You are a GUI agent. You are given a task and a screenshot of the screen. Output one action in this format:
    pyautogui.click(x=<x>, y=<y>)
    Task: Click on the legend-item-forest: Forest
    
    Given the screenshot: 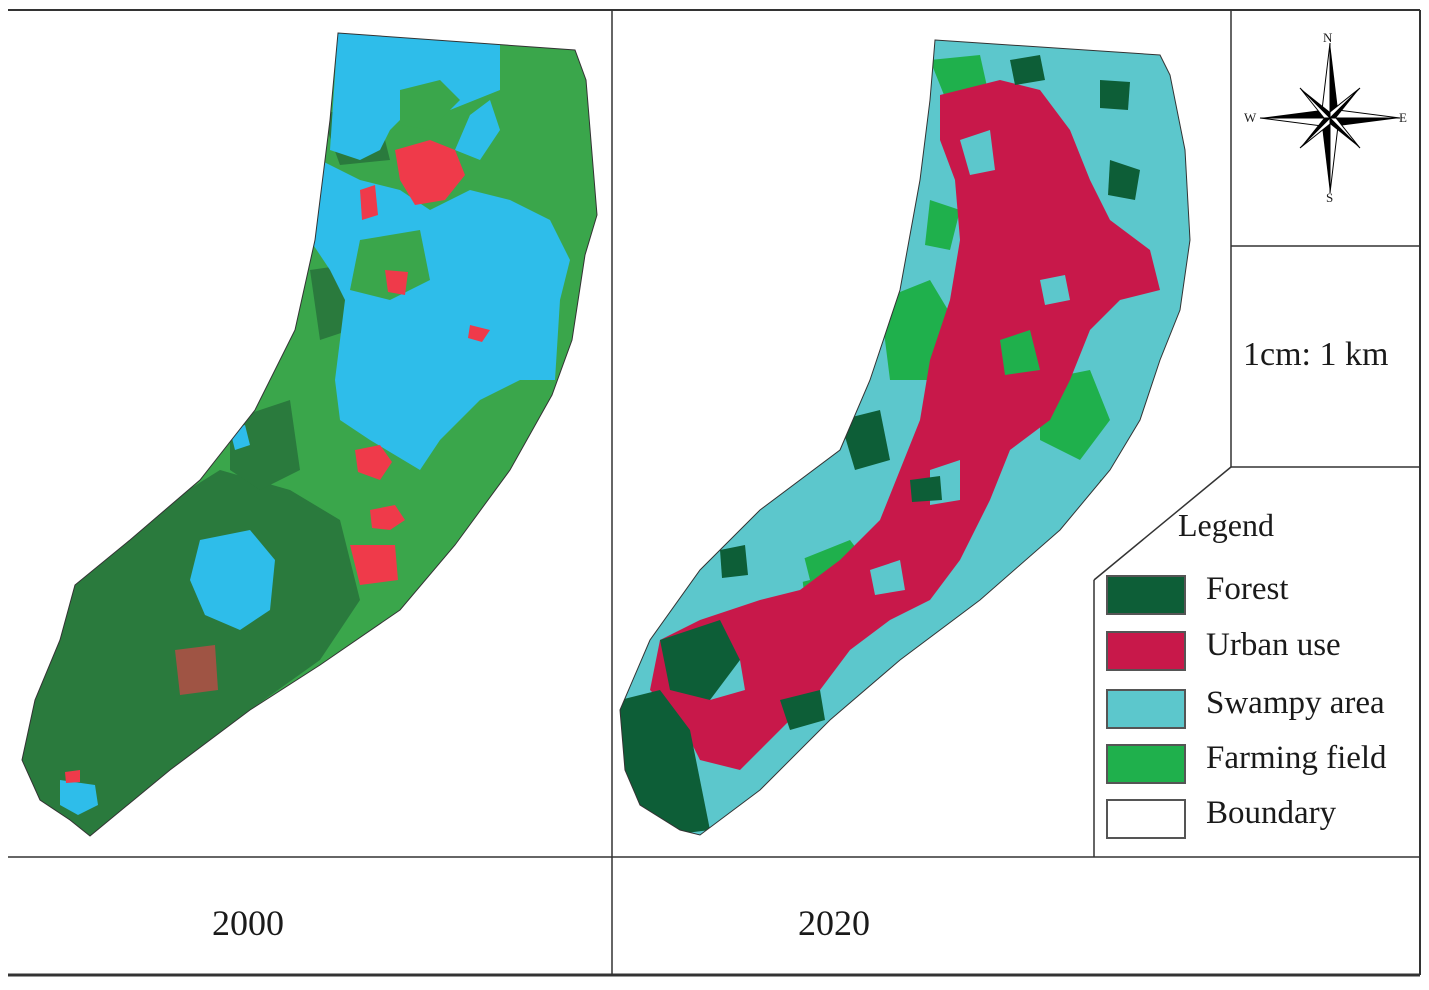 What is the action you would take?
    pyautogui.click(x=1266, y=595)
    